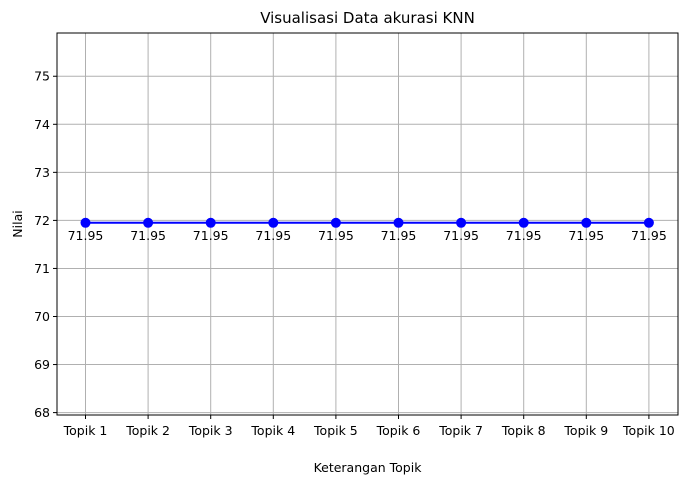  What do you see at coordinates (585, 430) in the screenshot?
I see `x-tick-label: Topik 9` at bounding box center [585, 430].